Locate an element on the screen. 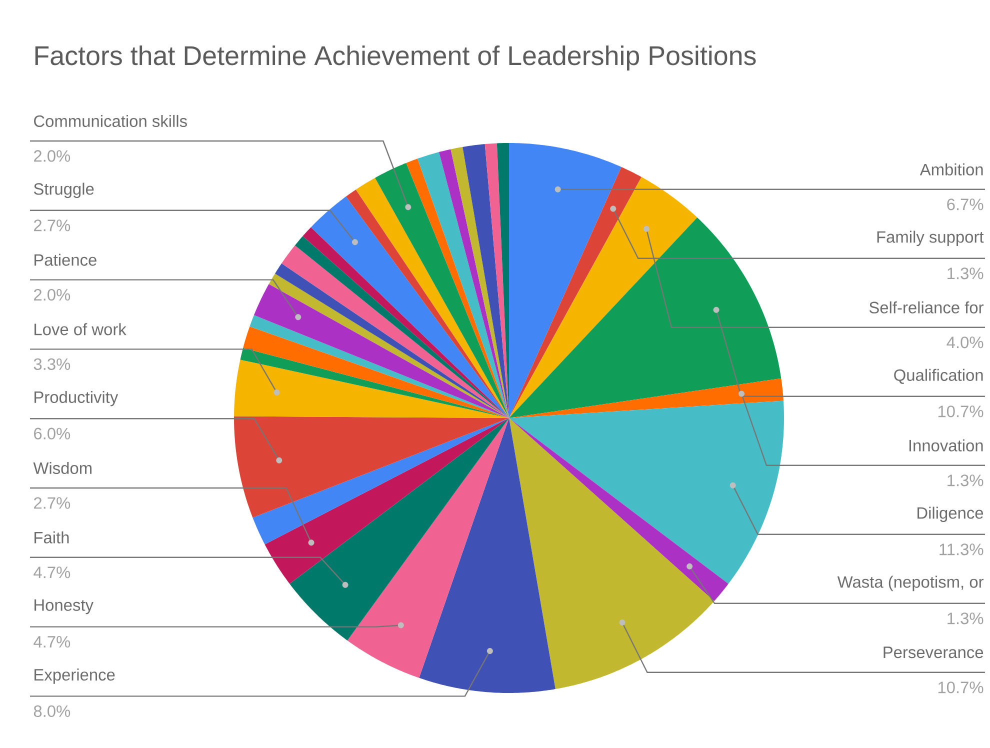  slice-label: Faith is located at coordinates (51, 537).